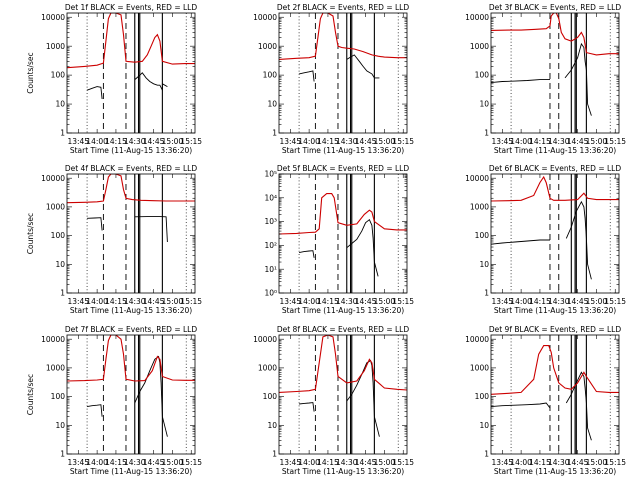 The image size is (640, 480). What do you see at coordinates (343, 329) in the screenshot?
I see `panel-title: Det 8f BLACK = Events, RED = LLD` at bounding box center [343, 329].